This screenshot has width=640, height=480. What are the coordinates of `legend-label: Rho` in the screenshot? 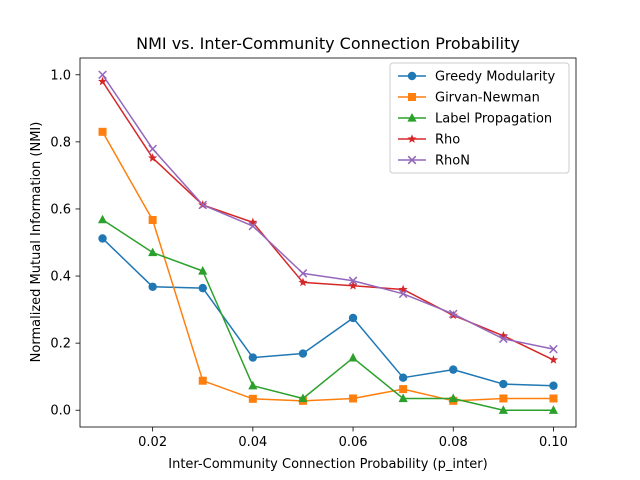 It's located at (447, 140).